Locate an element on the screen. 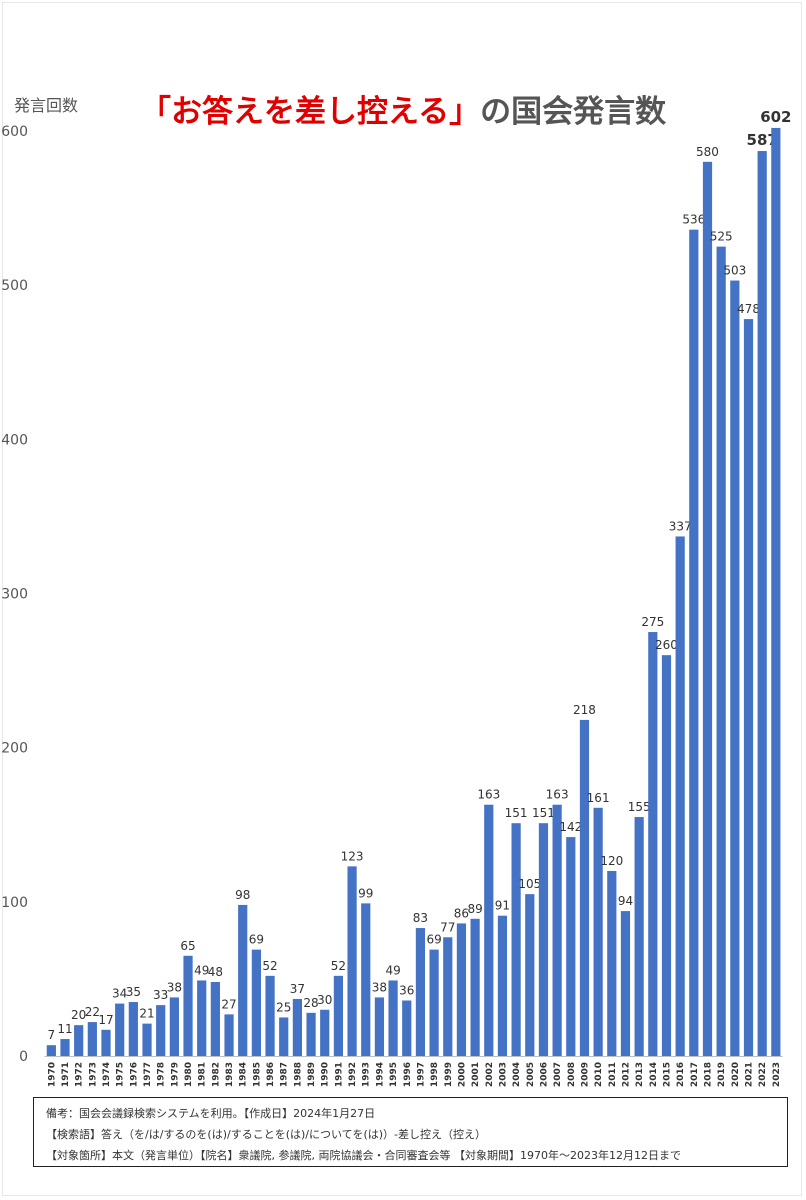 Image resolution: width=806 pixels, height=1200 pixels. x-tick-label: 1982 is located at coordinates (216, 1074).